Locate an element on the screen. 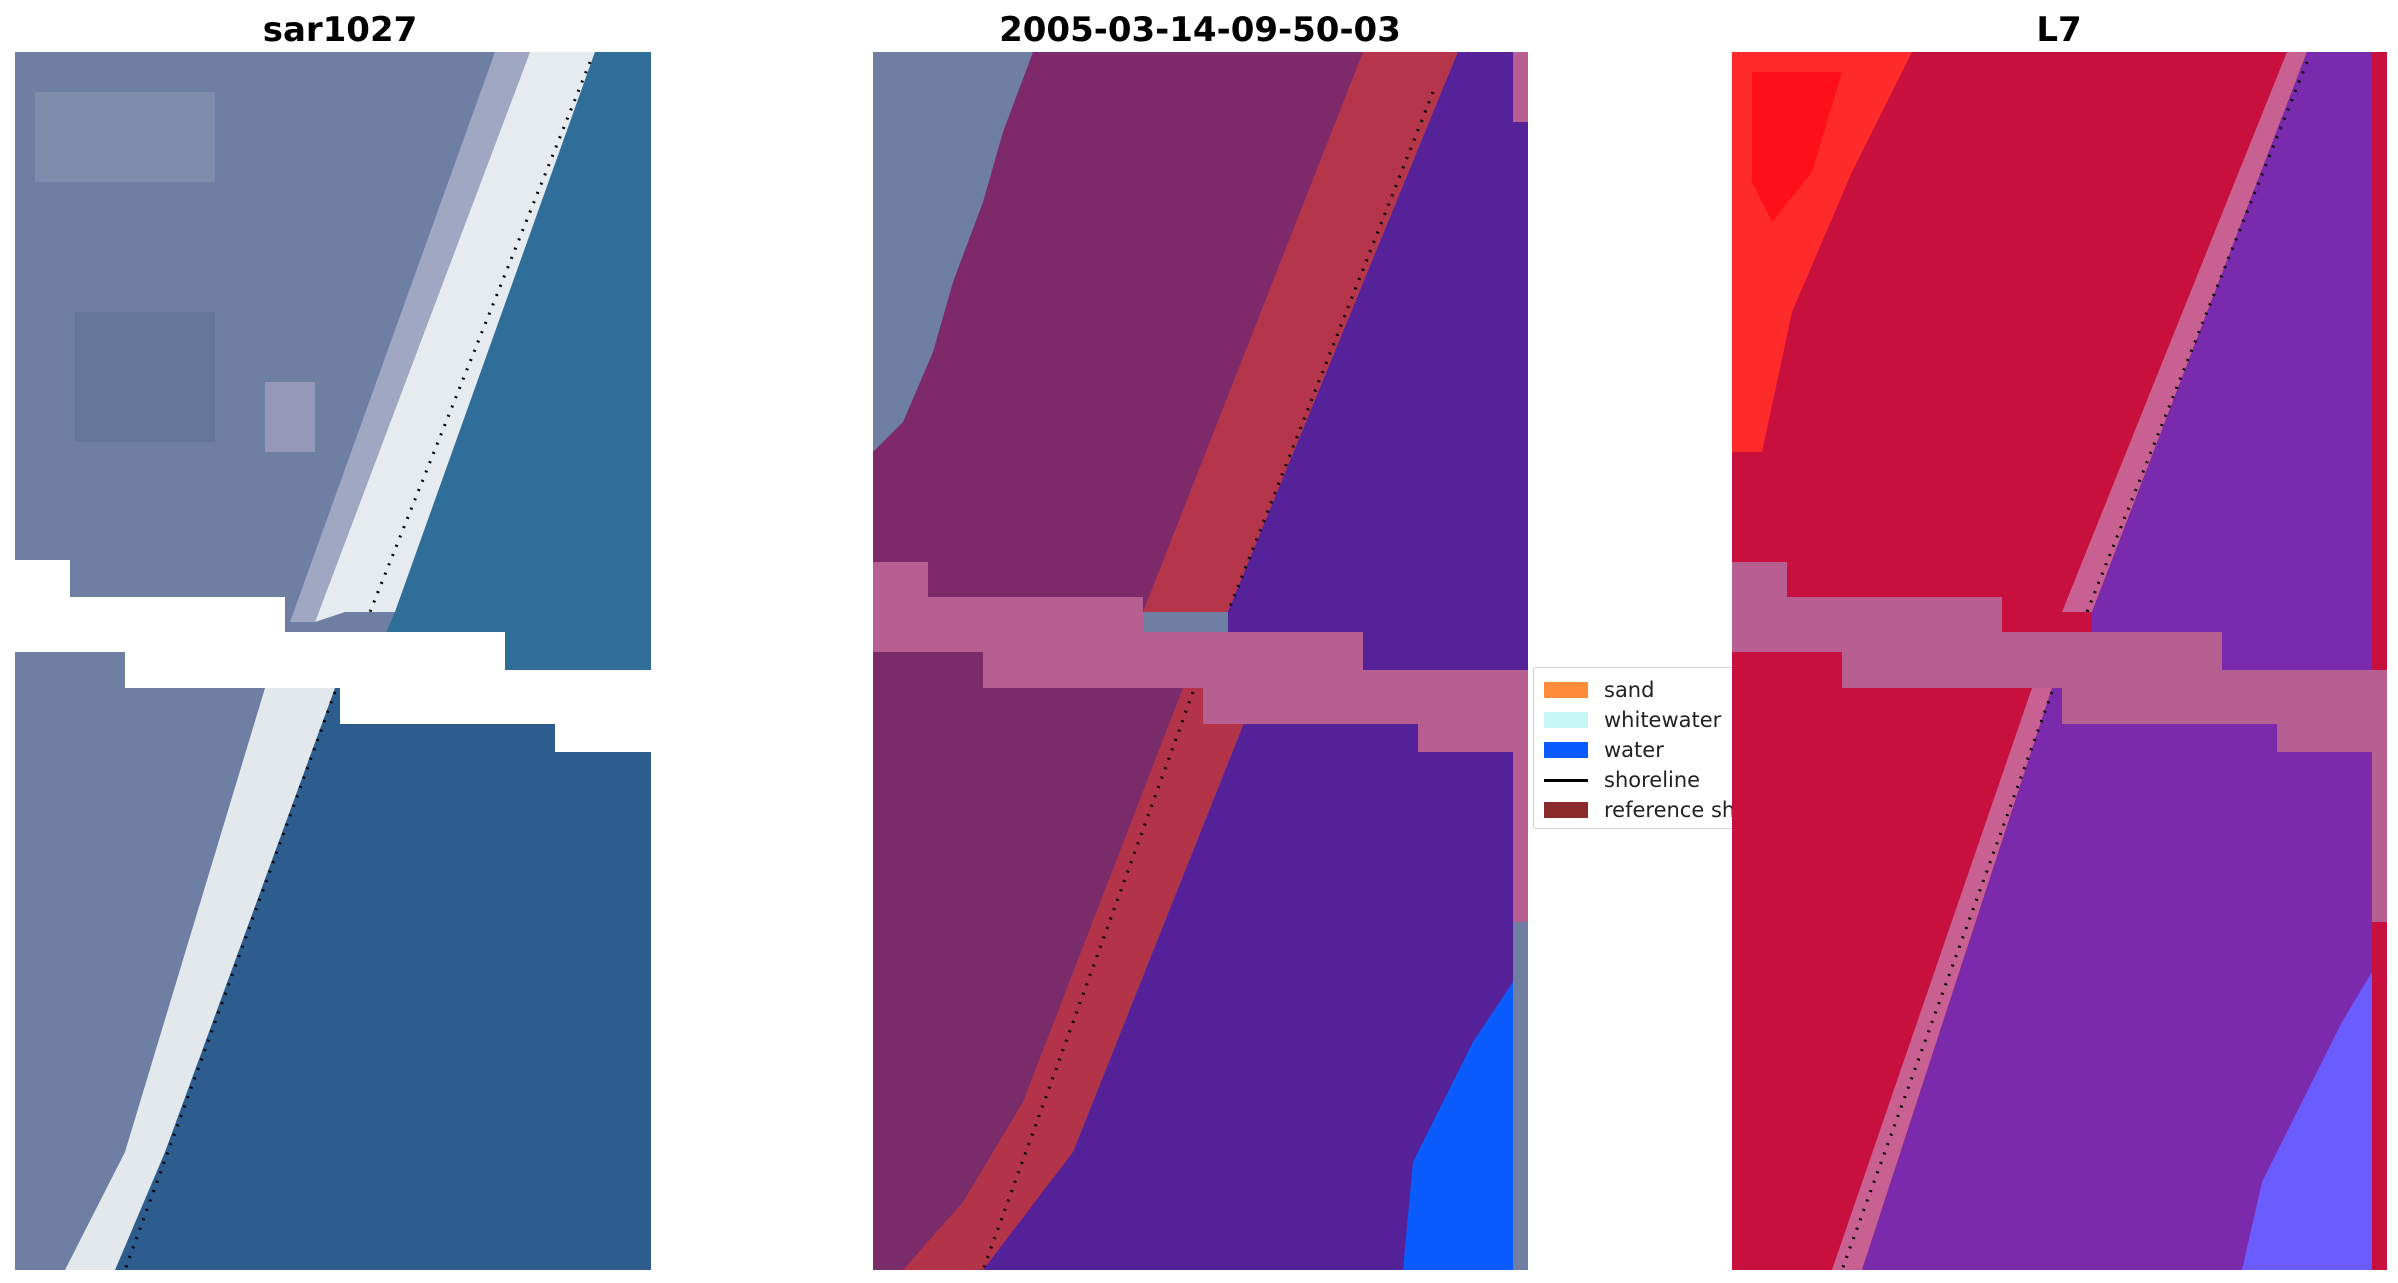 Image resolution: width=2398 pixels, height=1283 pixels. legend-swatch-sand is located at coordinates (1566, 690).